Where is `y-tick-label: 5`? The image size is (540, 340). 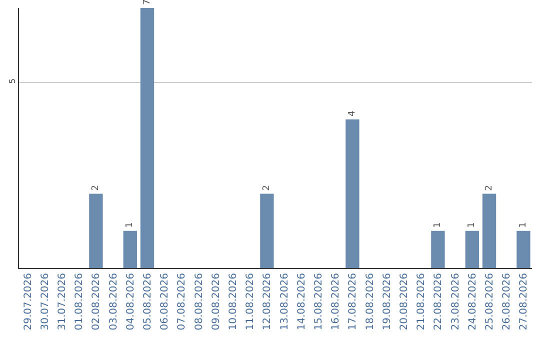 y-tick-label: 5 is located at coordinates (12, 81).